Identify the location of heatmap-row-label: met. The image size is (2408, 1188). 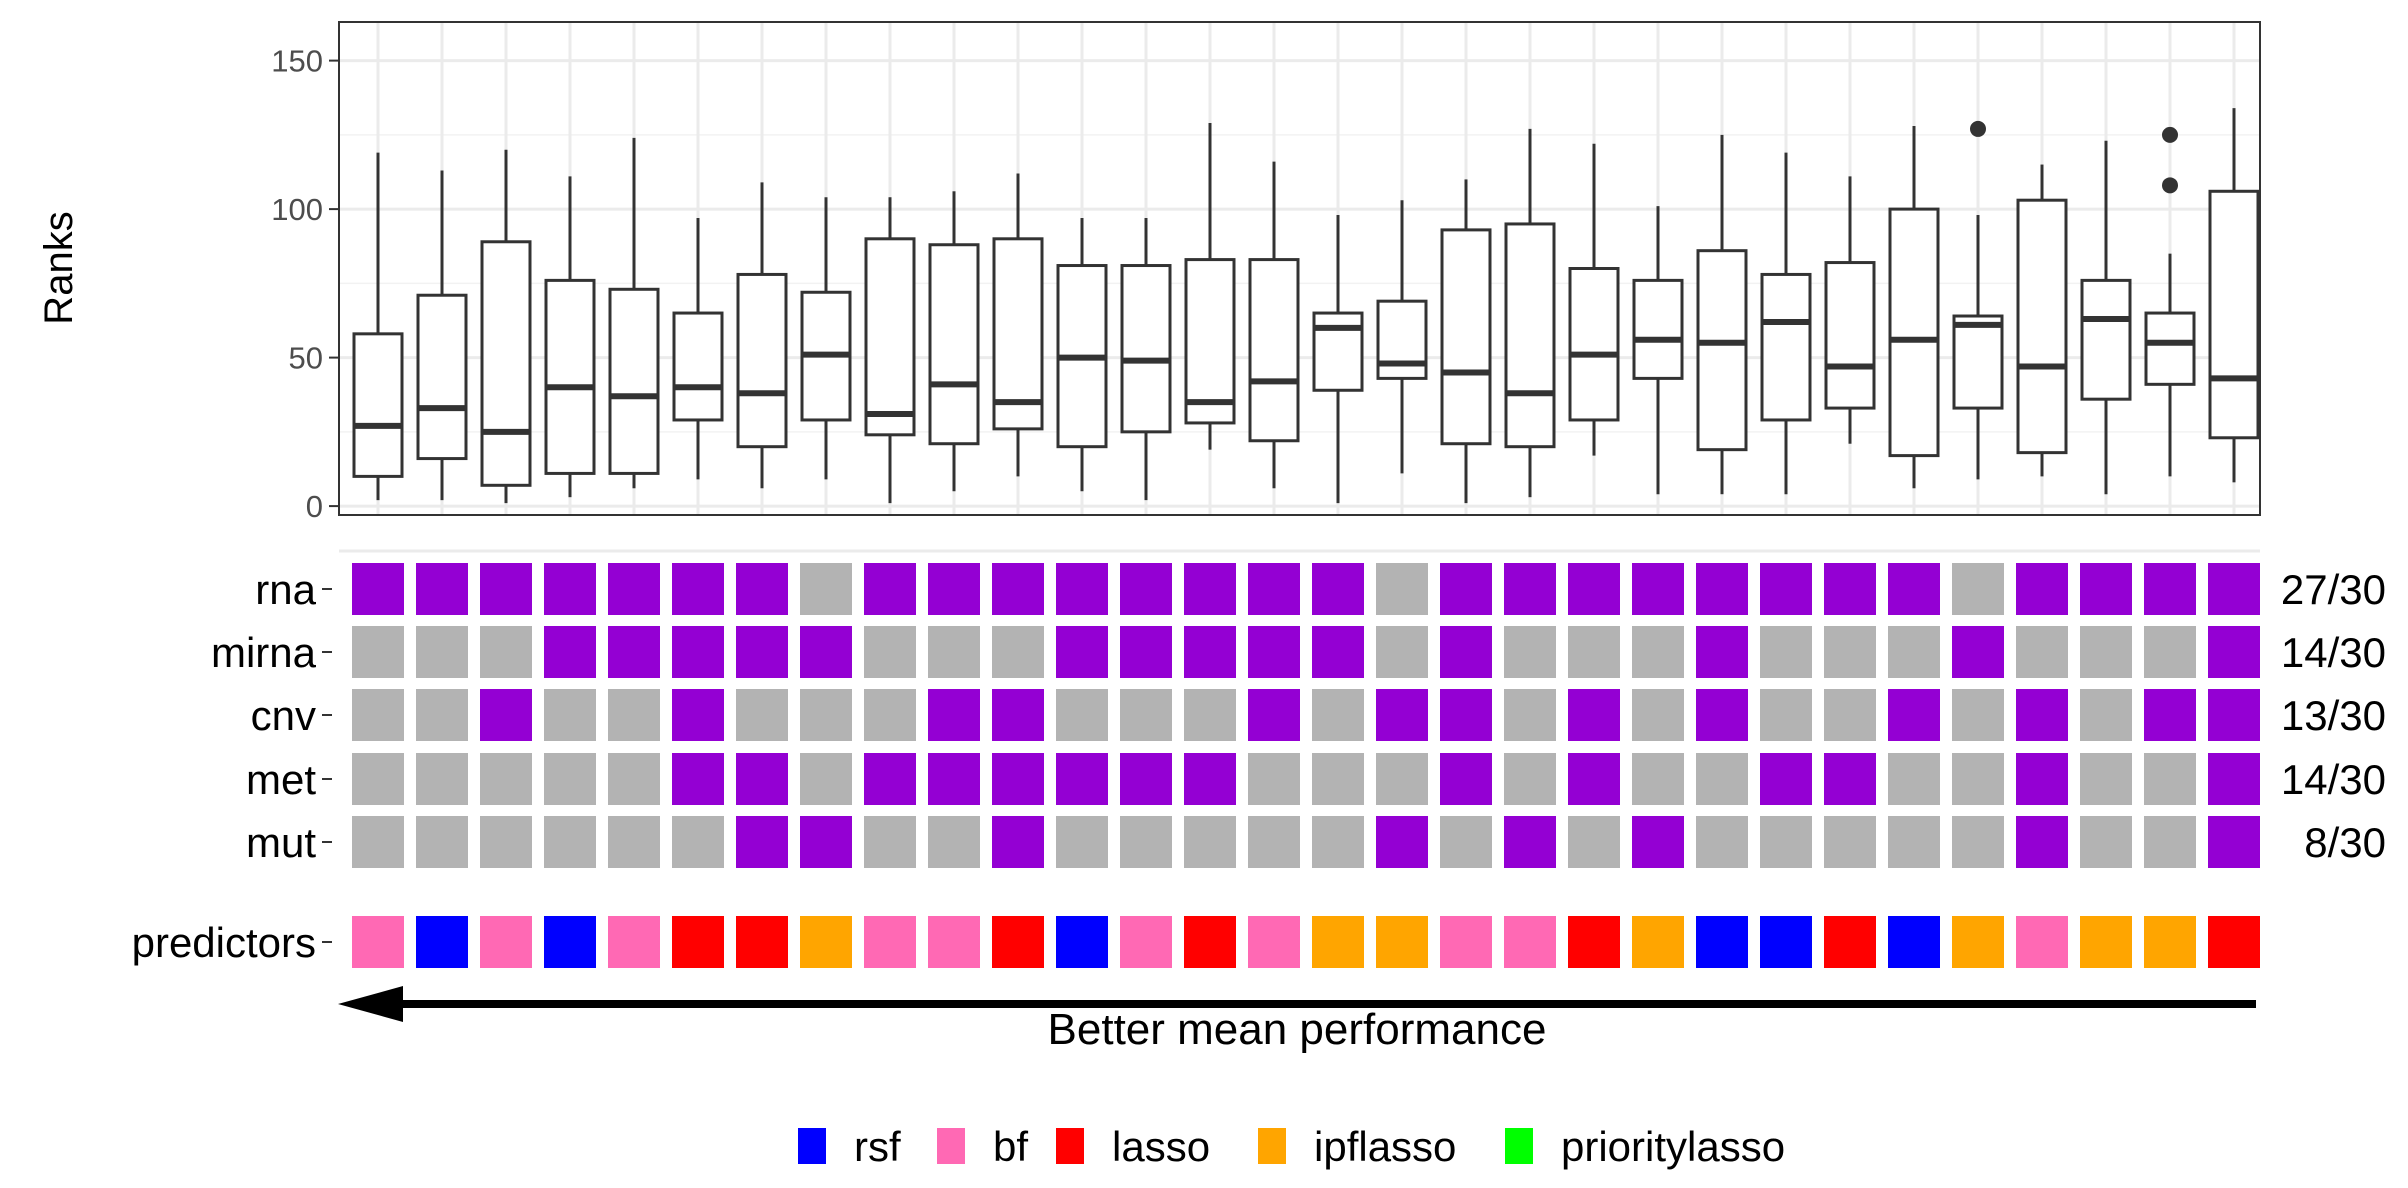
(281, 779).